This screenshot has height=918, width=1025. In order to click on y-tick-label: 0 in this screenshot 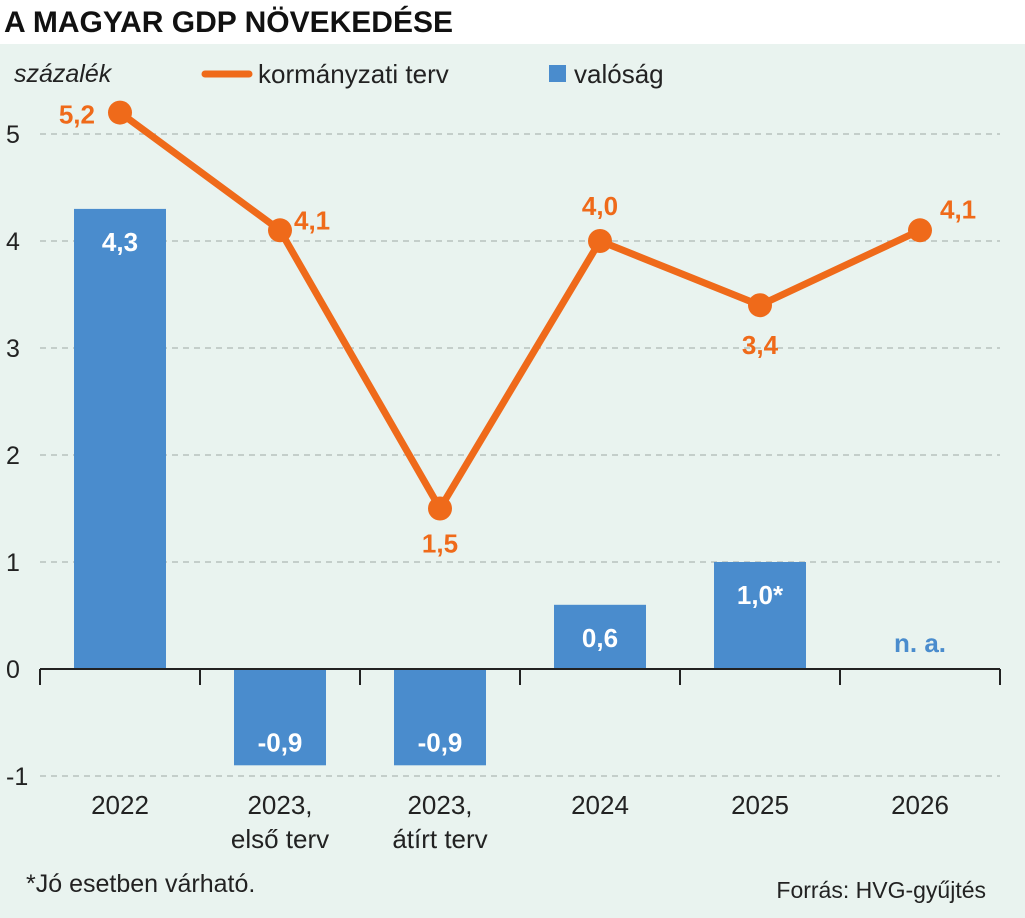, I will do `click(13, 670)`.